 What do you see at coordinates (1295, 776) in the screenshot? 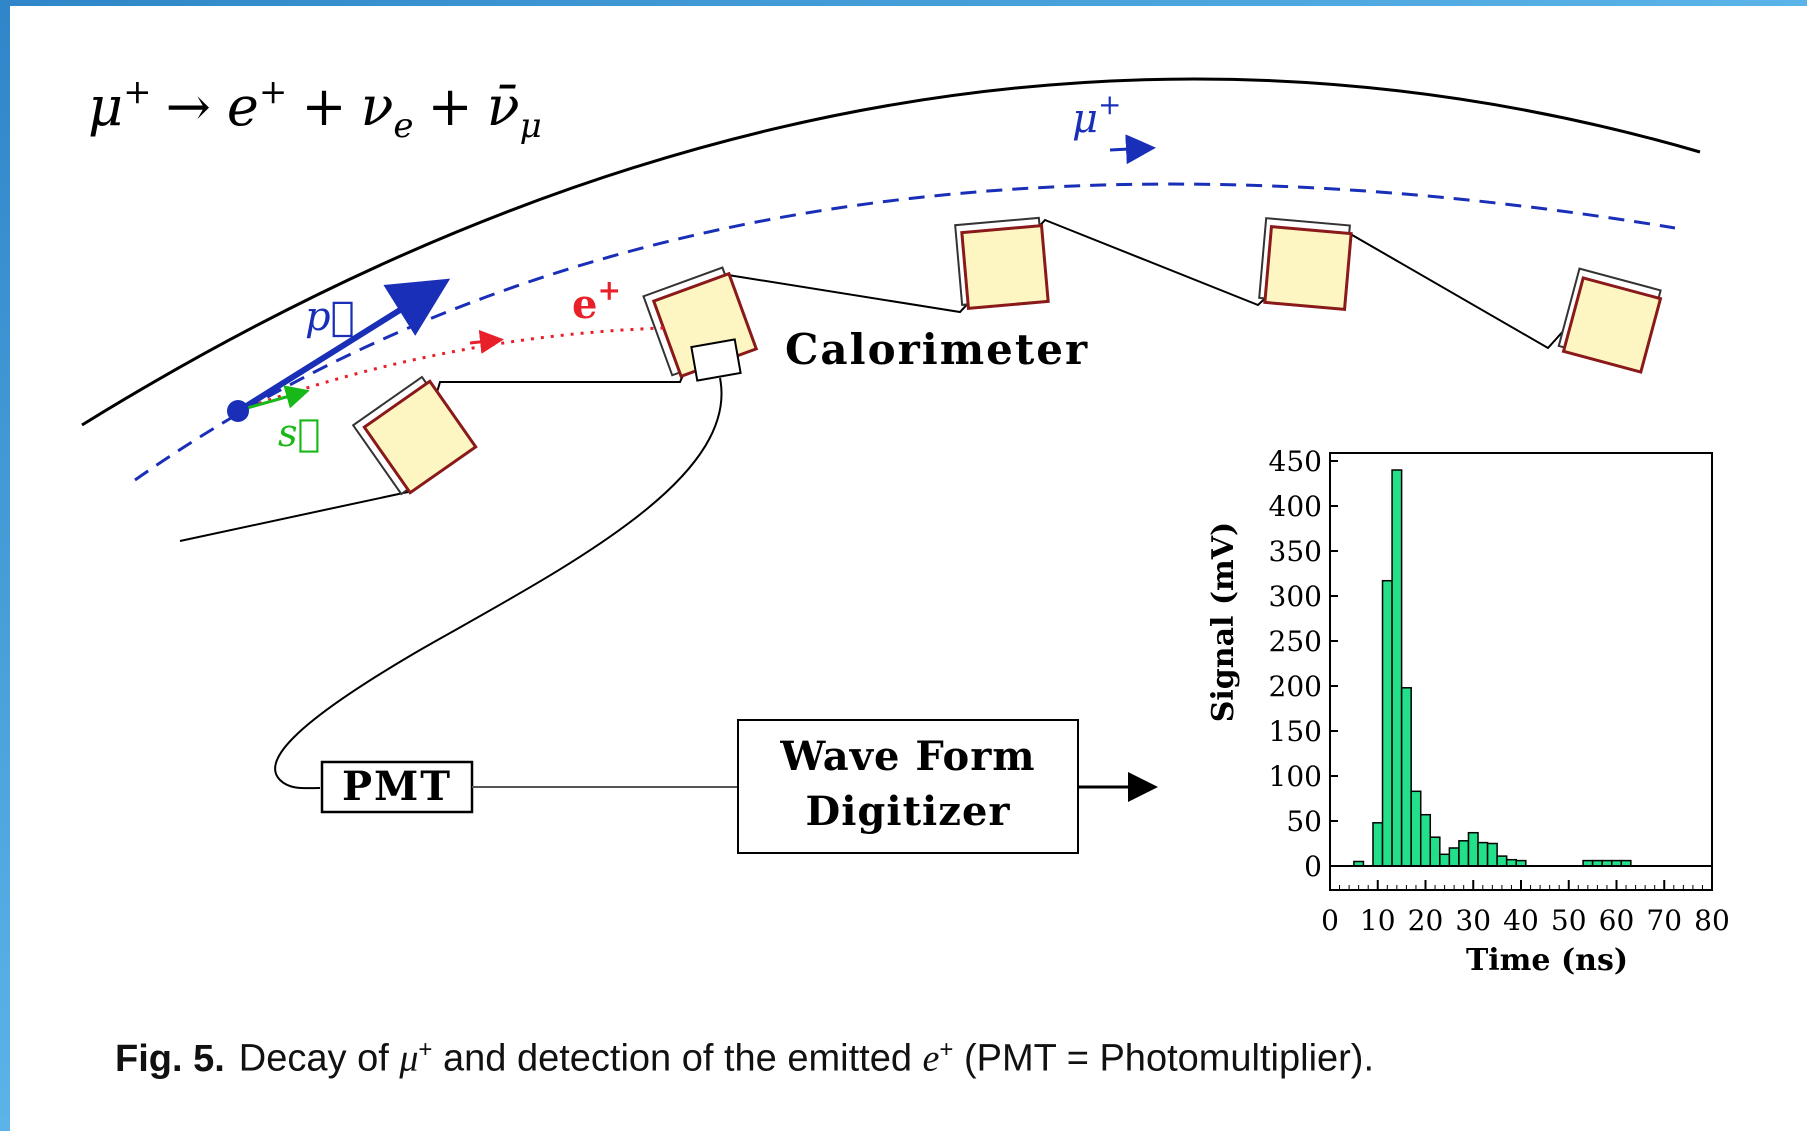
I see `y-tick-label-2: 100` at bounding box center [1295, 776].